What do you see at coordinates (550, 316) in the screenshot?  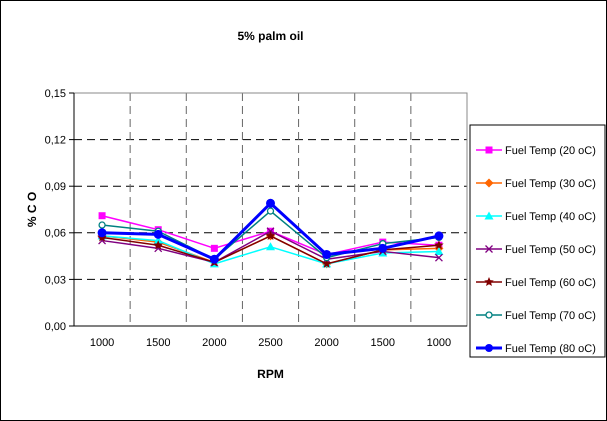 I see `legend-label: Fuel Temp (70 oC)` at bounding box center [550, 316].